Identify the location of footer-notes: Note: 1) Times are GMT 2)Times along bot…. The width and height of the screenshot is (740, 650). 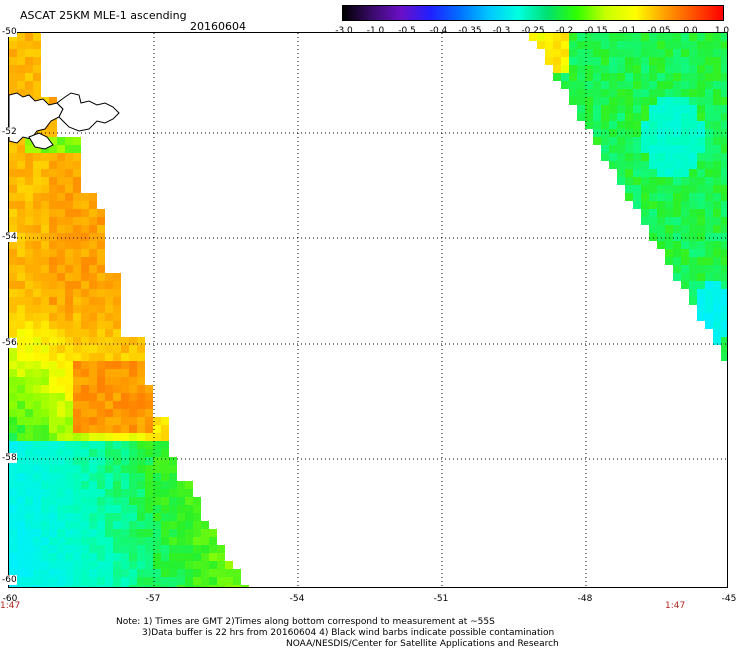
(337, 633).